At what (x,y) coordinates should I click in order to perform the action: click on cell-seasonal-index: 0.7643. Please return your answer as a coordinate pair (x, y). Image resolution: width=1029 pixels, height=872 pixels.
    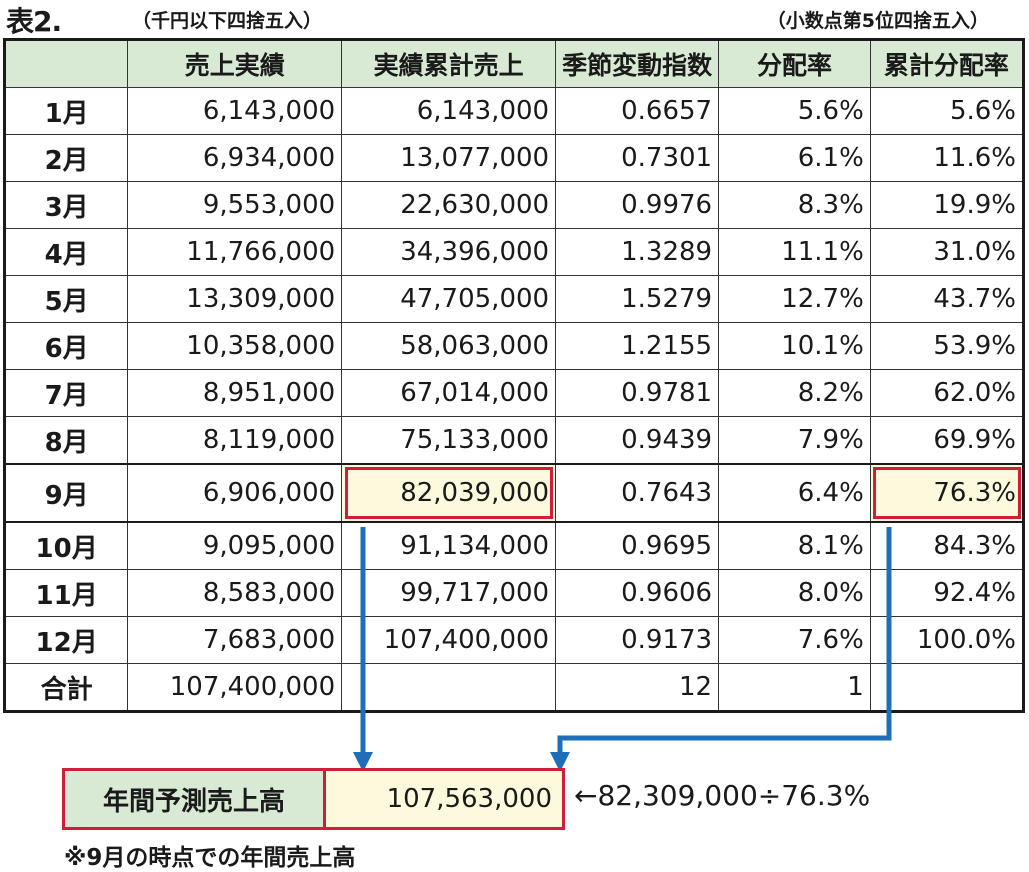
    Looking at the image, I should click on (637, 493).